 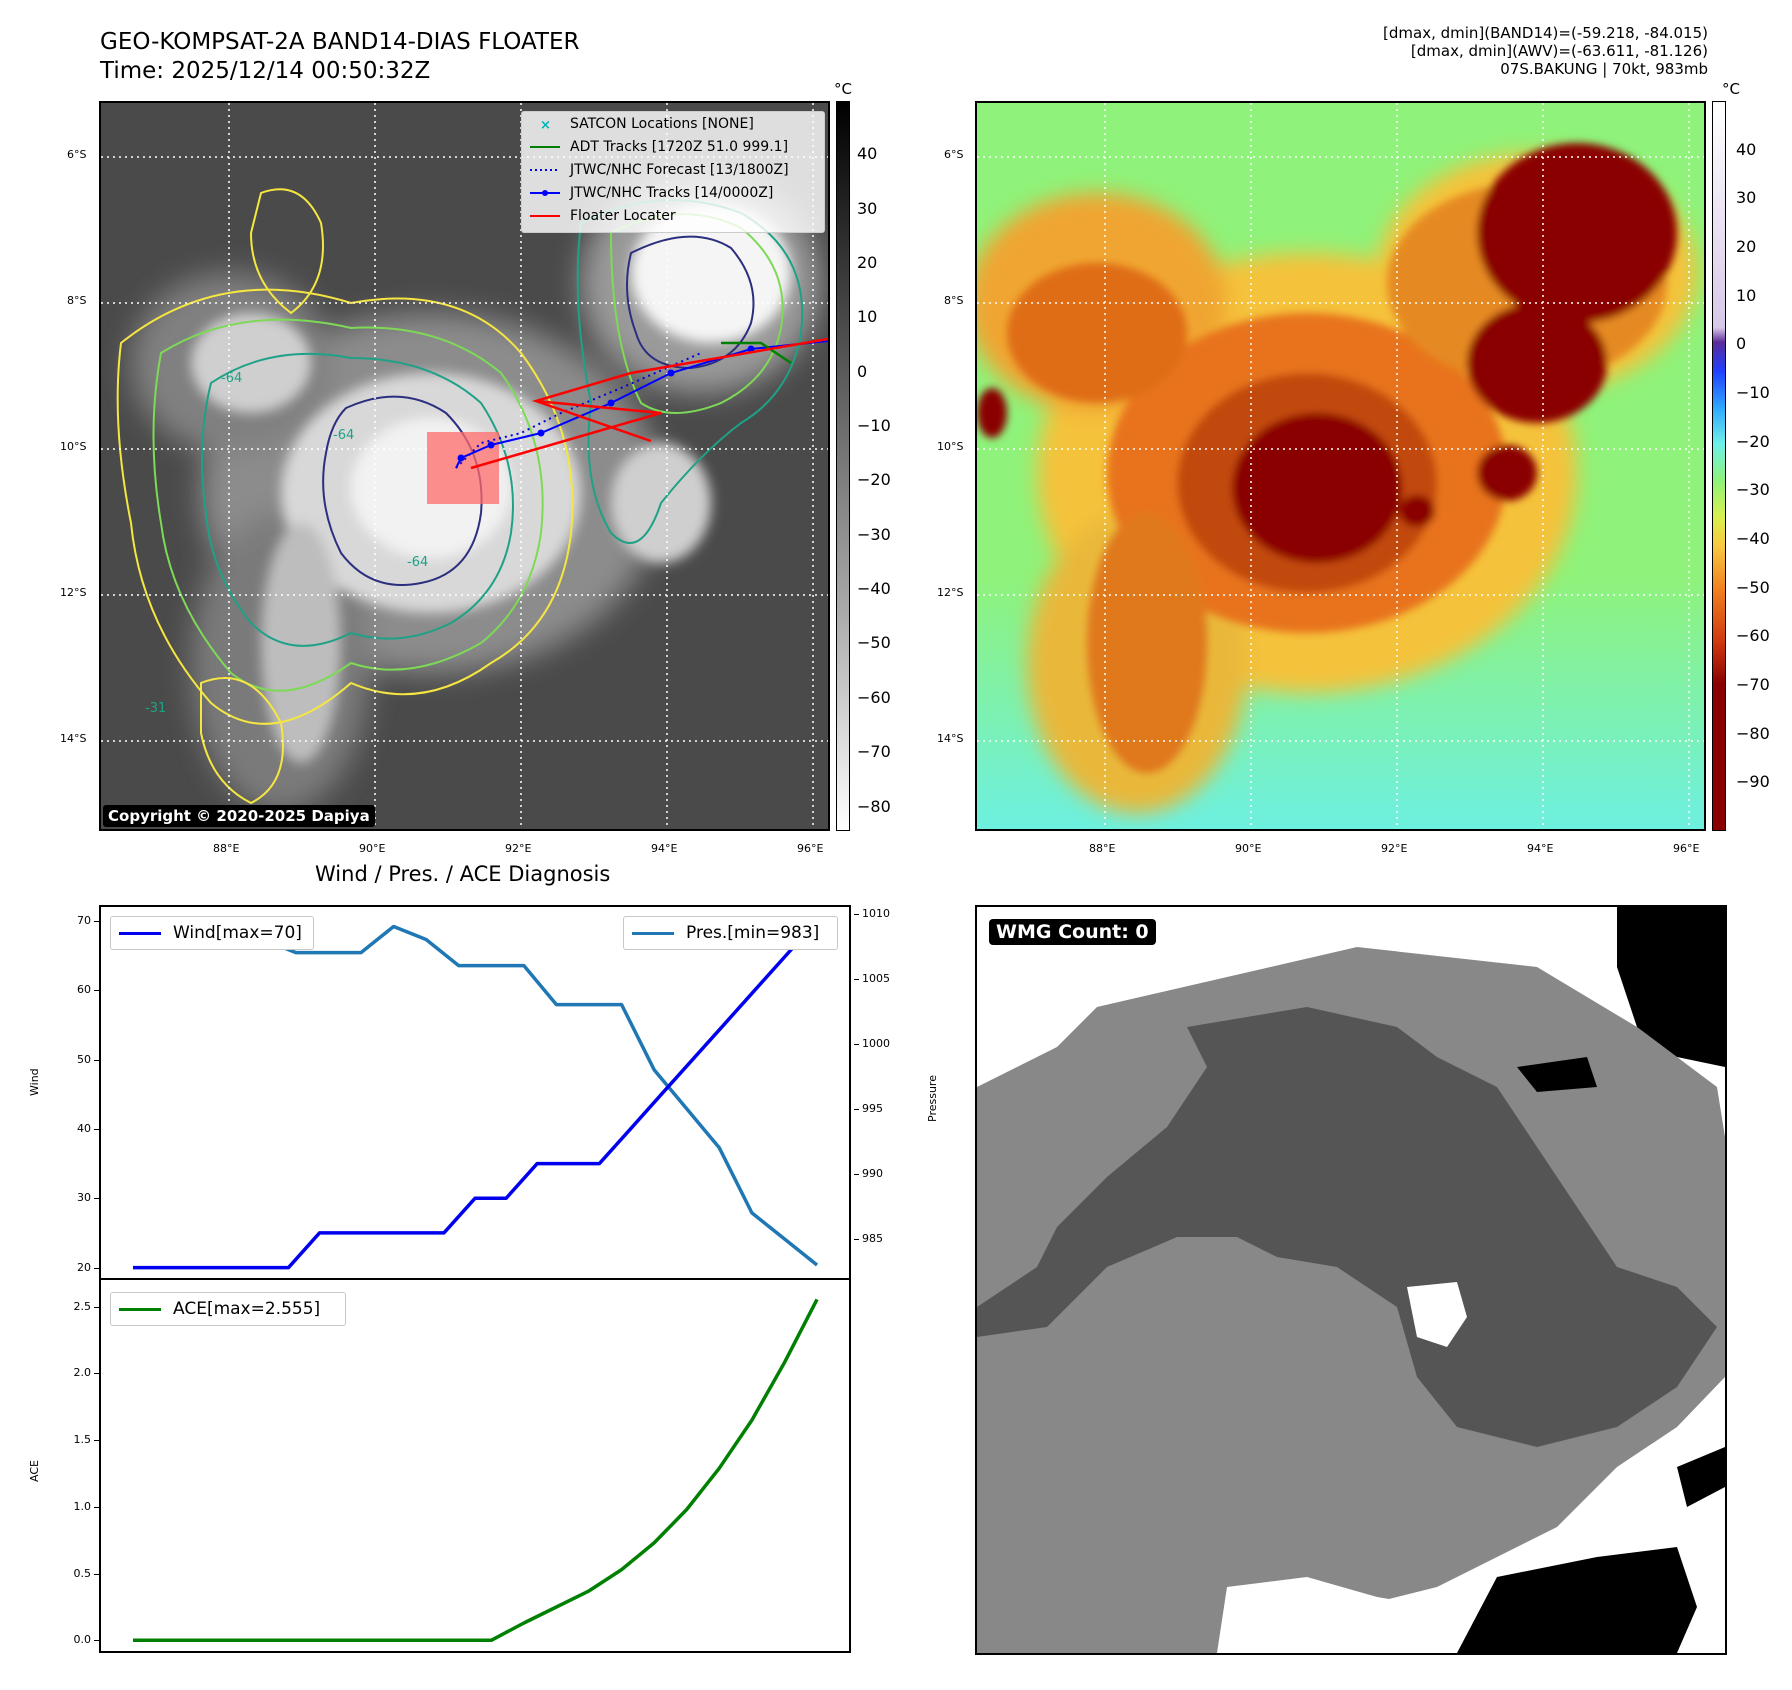 I want to click on ace-tick-5: 0.0, so click(x=82, y=1640).